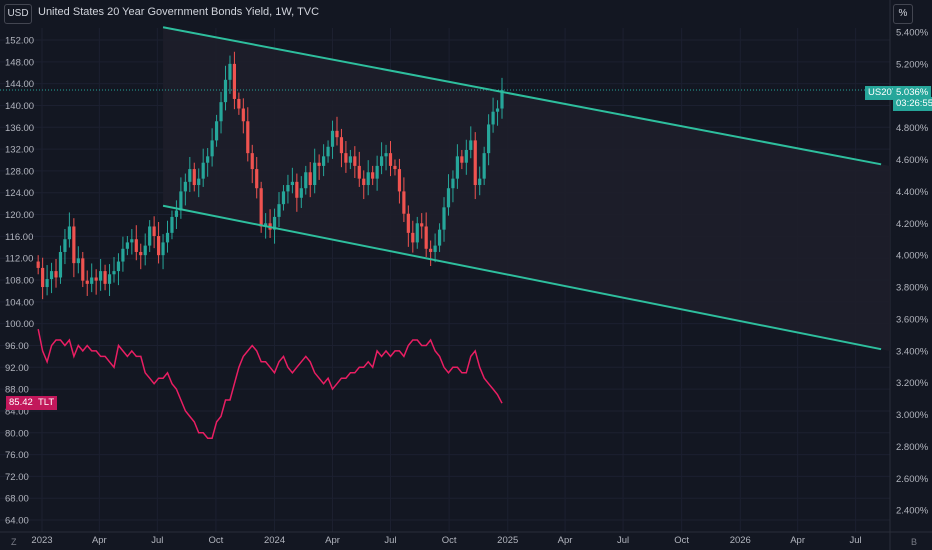 The width and height of the screenshot is (932, 550). What do you see at coordinates (912, 104) in the screenshot?
I see `bar-countdown: 03:26:55` at bounding box center [912, 104].